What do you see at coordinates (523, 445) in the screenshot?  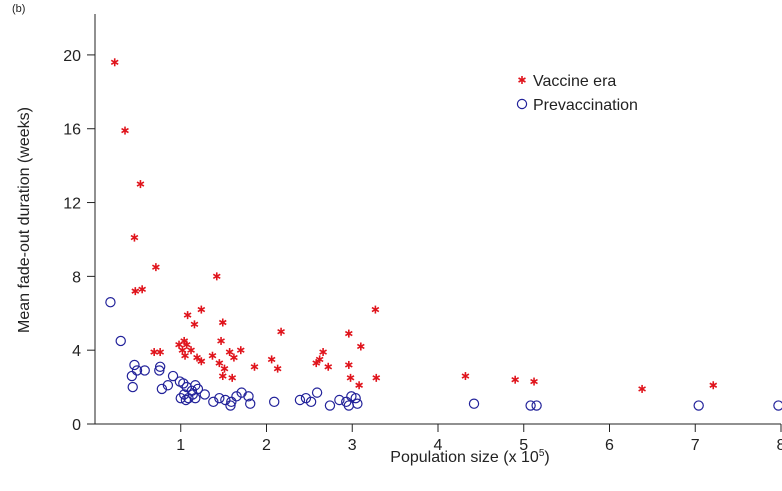 I see `x-tick-label: 5` at bounding box center [523, 445].